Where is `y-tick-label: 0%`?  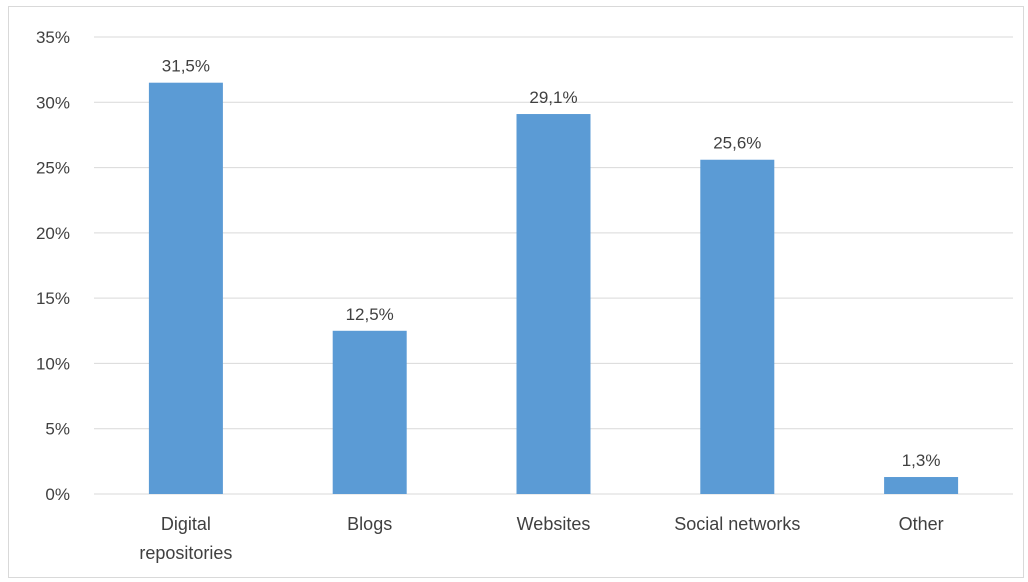 y-tick-label: 0% is located at coordinates (57, 494).